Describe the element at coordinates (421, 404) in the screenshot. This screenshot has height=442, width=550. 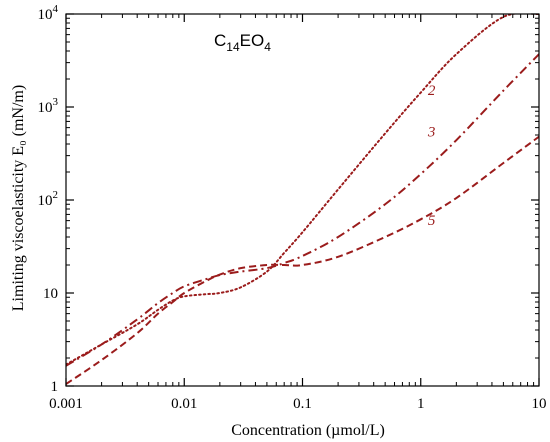
I see `x-tick-label: 1` at that location.